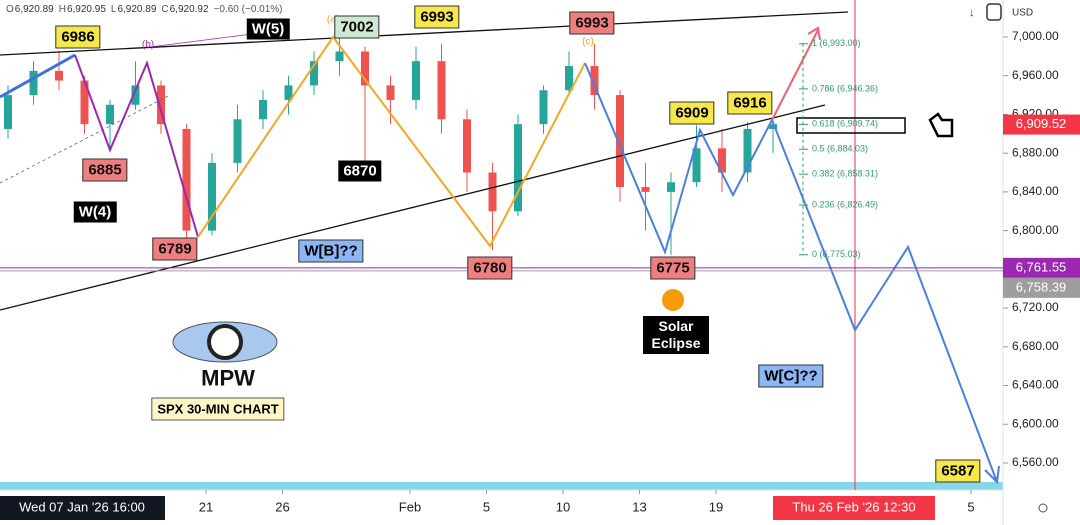 This screenshot has width=1080, height=525. What do you see at coordinates (676, 335) in the screenshot?
I see `annotation: Solar Eclipse` at bounding box center [676, 335].